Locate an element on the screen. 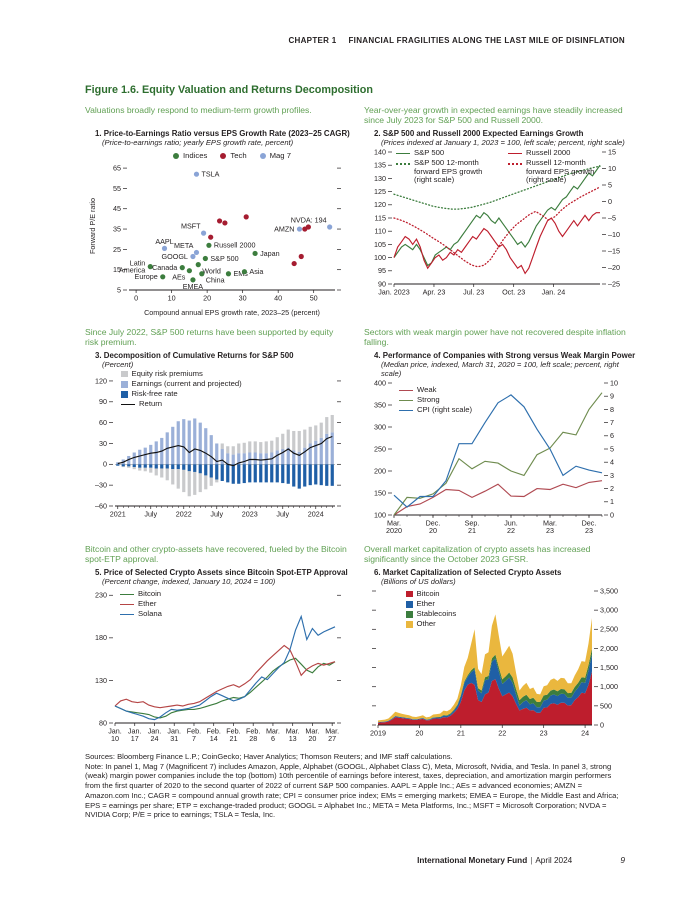 This screenshot has height=906, width=700. x-tick-label: Mar. 27 is located at coordinates (332, 734).